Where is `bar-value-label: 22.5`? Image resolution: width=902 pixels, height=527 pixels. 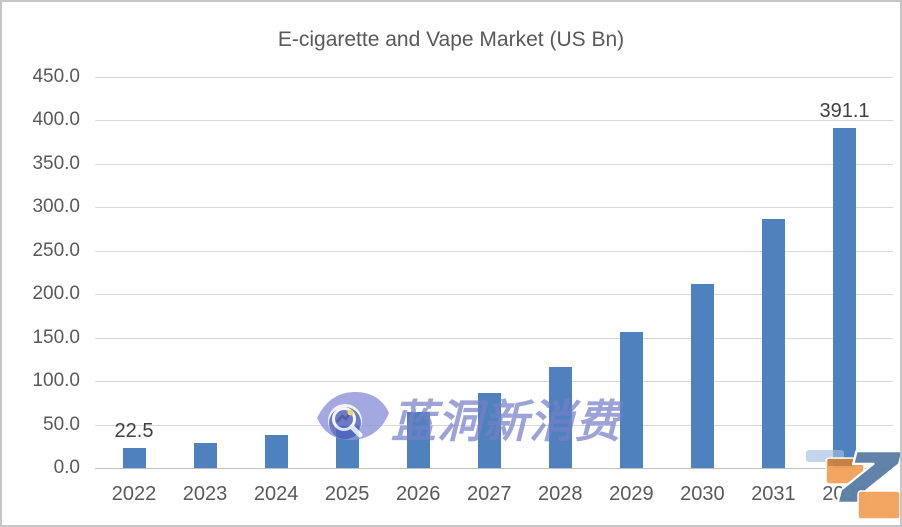 bar-value-label: 22.5 is located at coordinates (134, 431).